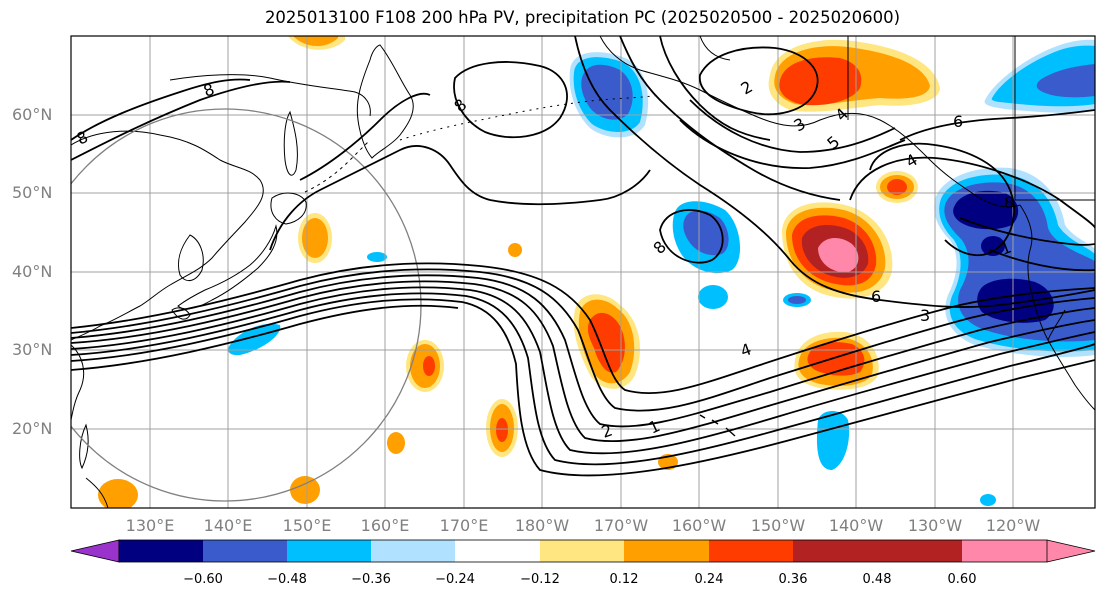  What do you see at coordinates (935, 525) in the screenshot?
I see `lon-label: 130°W` at bounding box center [935, 525].